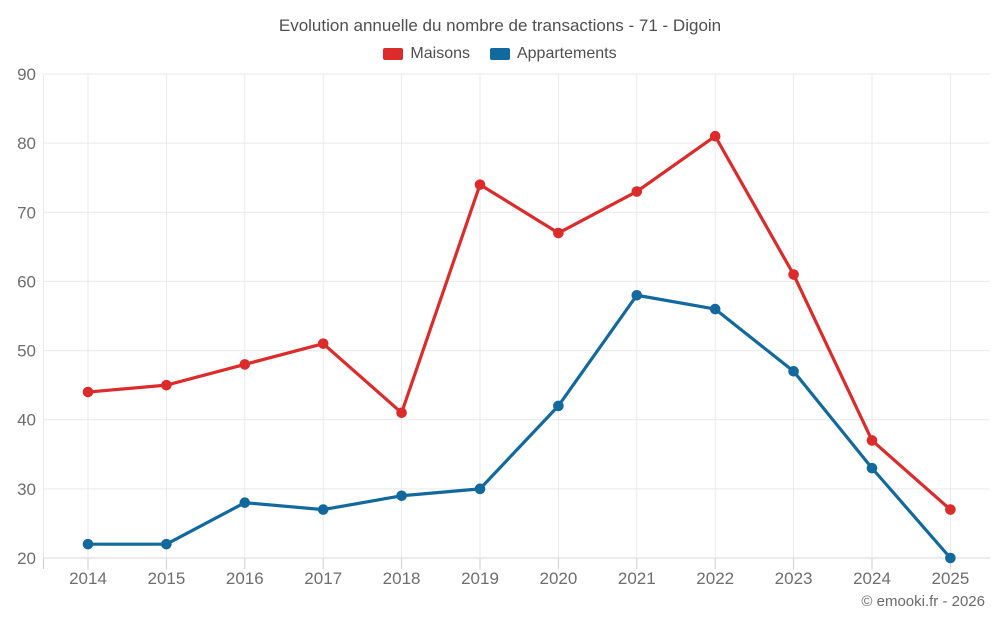 The image size is (1000, 625). I want to click on appartements-point-2024, so click(872, 468).